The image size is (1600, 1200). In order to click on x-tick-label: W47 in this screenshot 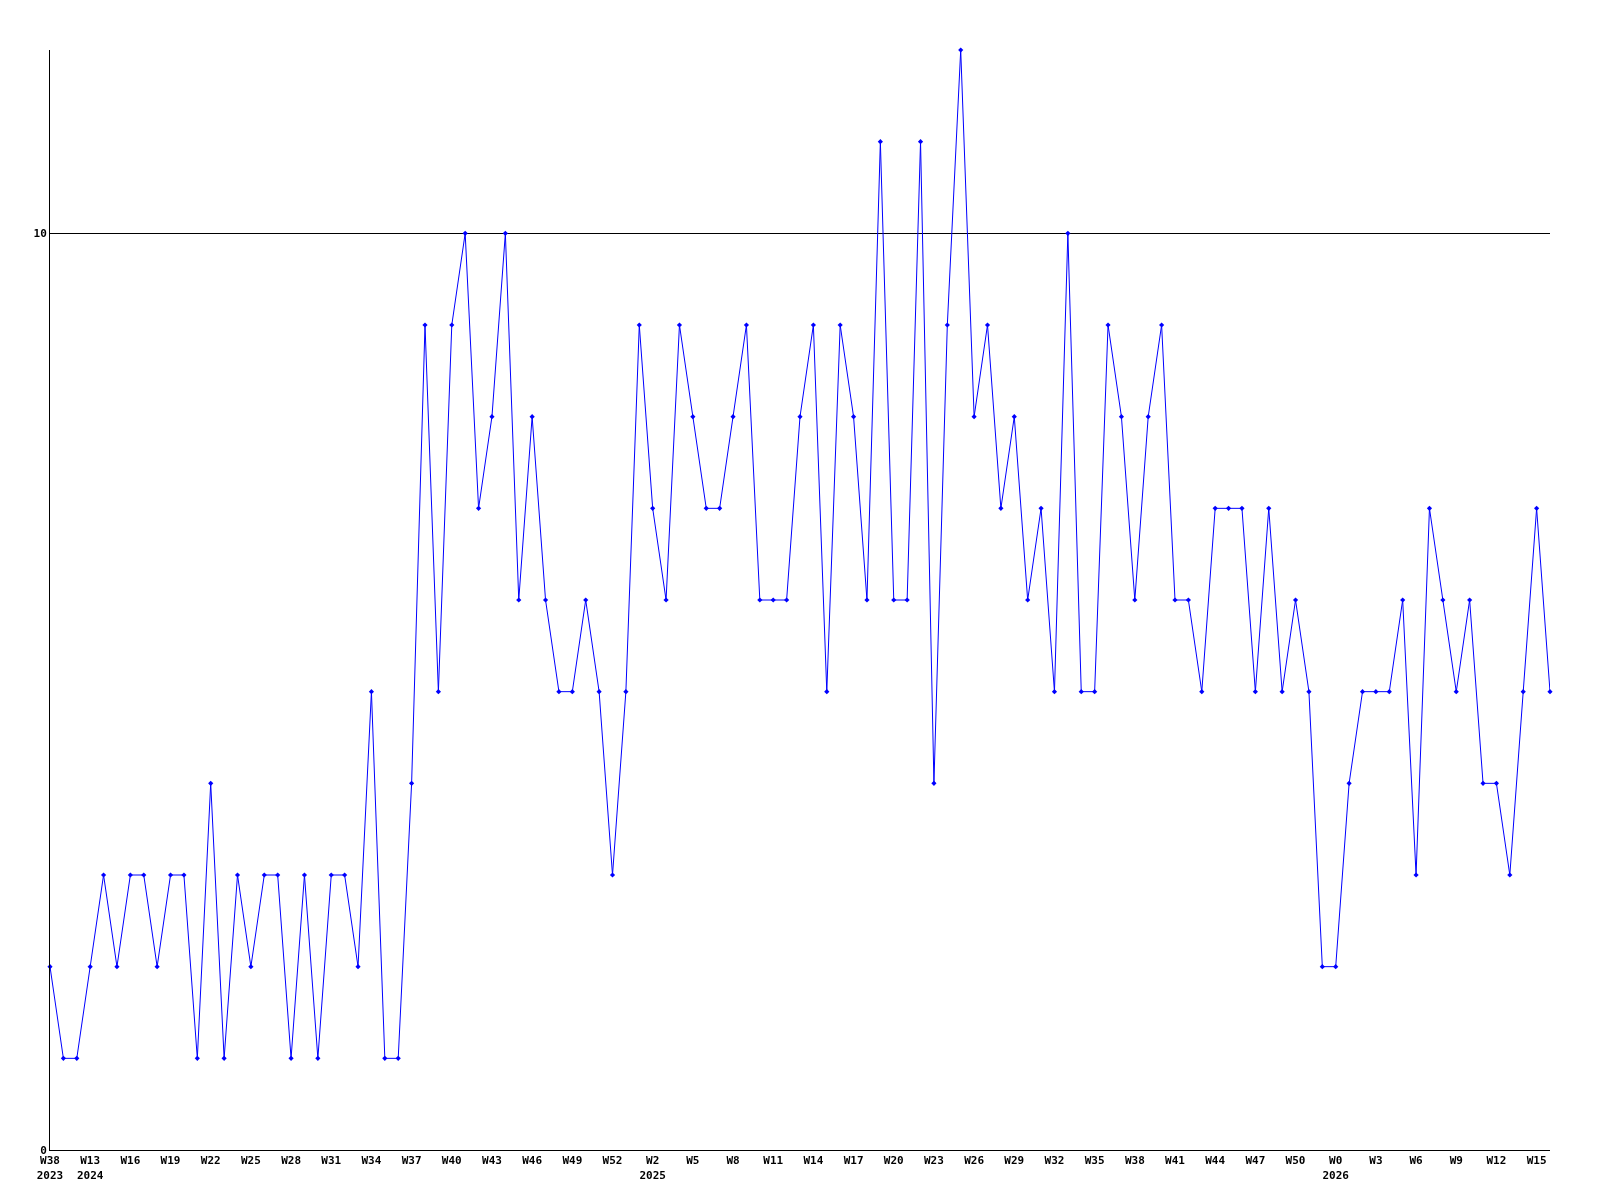, I will do `click(1255, 1161)`.